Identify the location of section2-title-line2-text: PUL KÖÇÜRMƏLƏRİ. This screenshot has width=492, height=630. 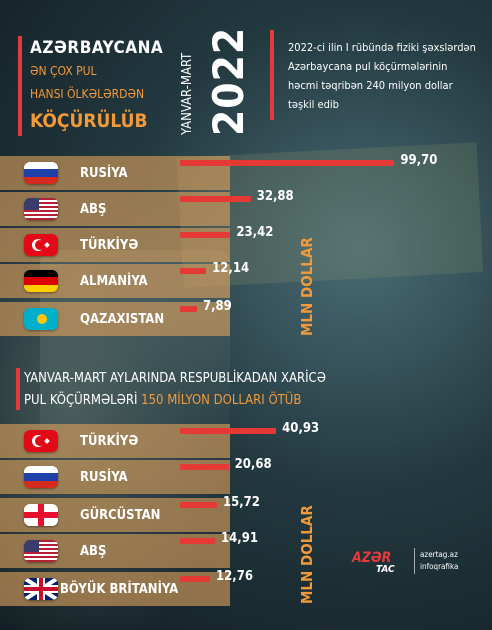
(83, 400).